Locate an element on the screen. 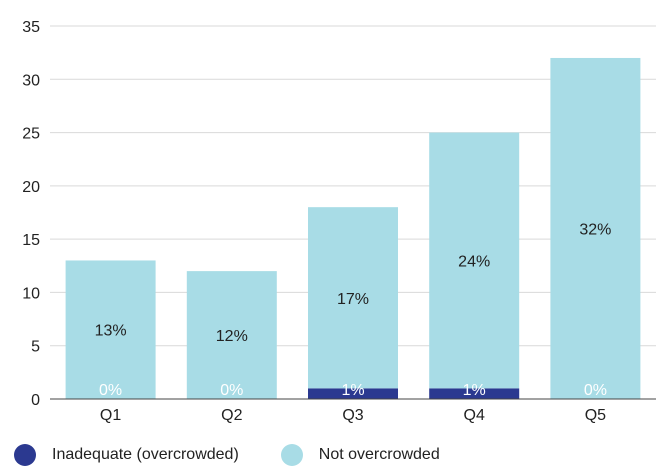 This screenshot has height=467, width=660. y-tick-label-25: 25 is located at coordinates (31, 134).